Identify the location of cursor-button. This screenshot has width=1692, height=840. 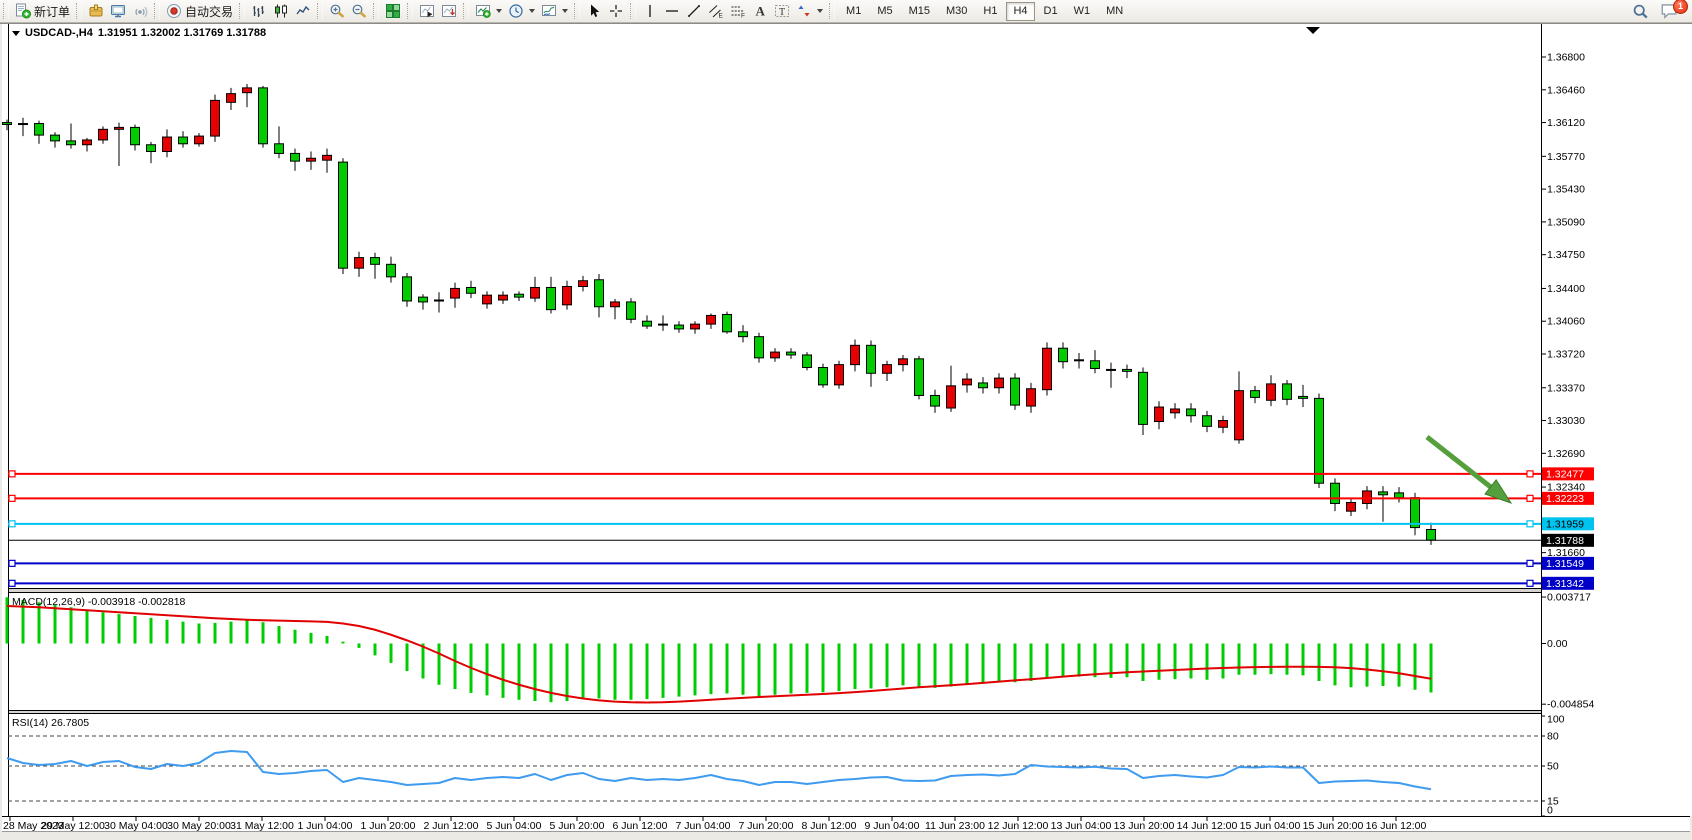
(594, 11).